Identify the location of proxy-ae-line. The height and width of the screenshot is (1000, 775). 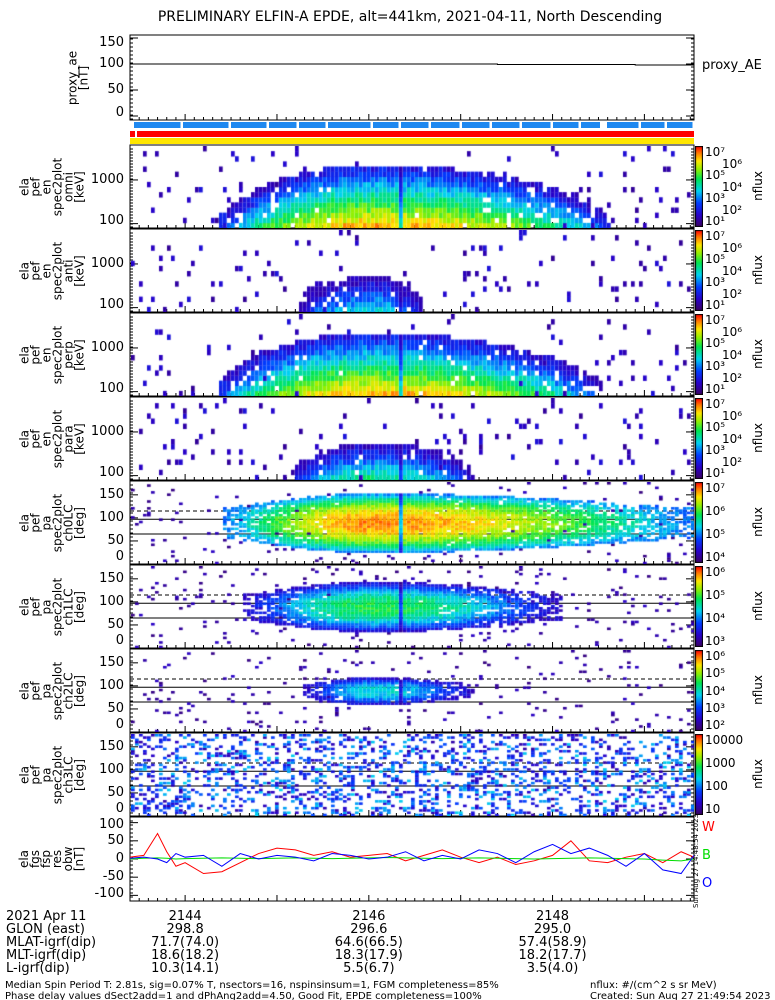
(412, 65).